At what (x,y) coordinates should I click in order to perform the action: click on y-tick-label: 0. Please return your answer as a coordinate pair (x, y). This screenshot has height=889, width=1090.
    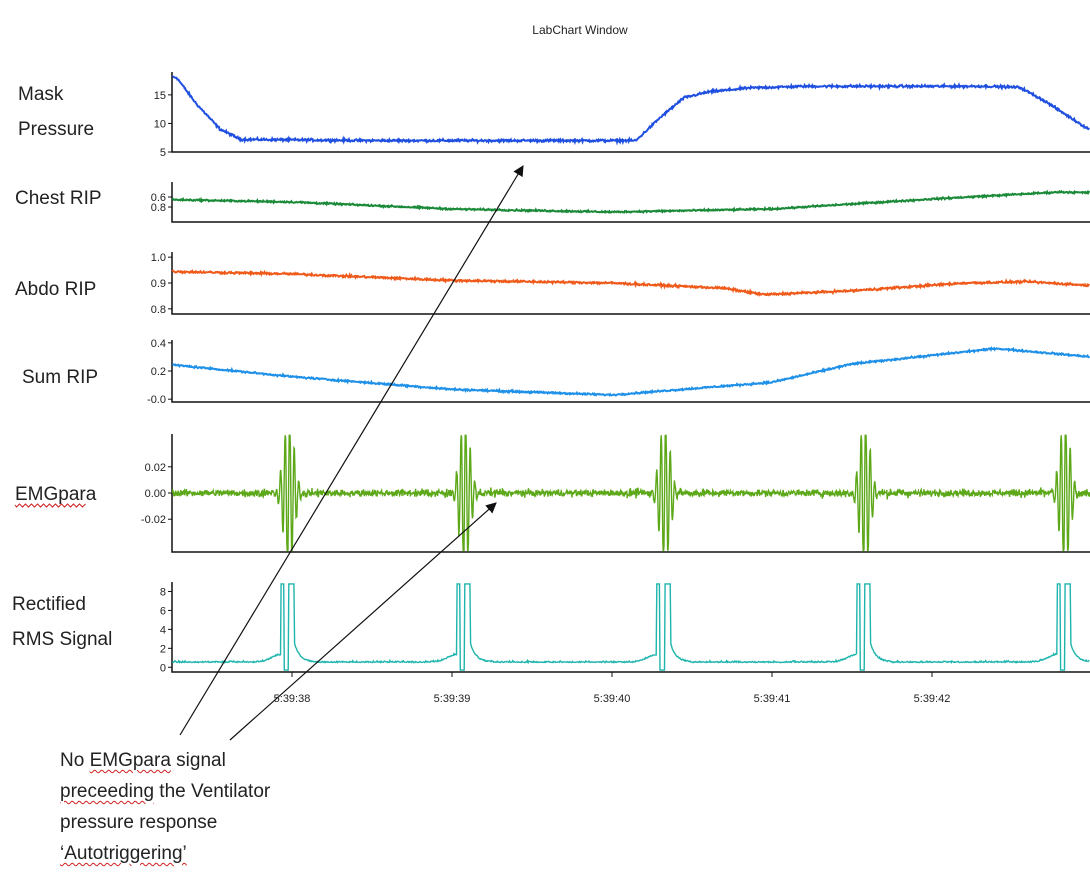
    Looking at the image, I should click on (163, 668).